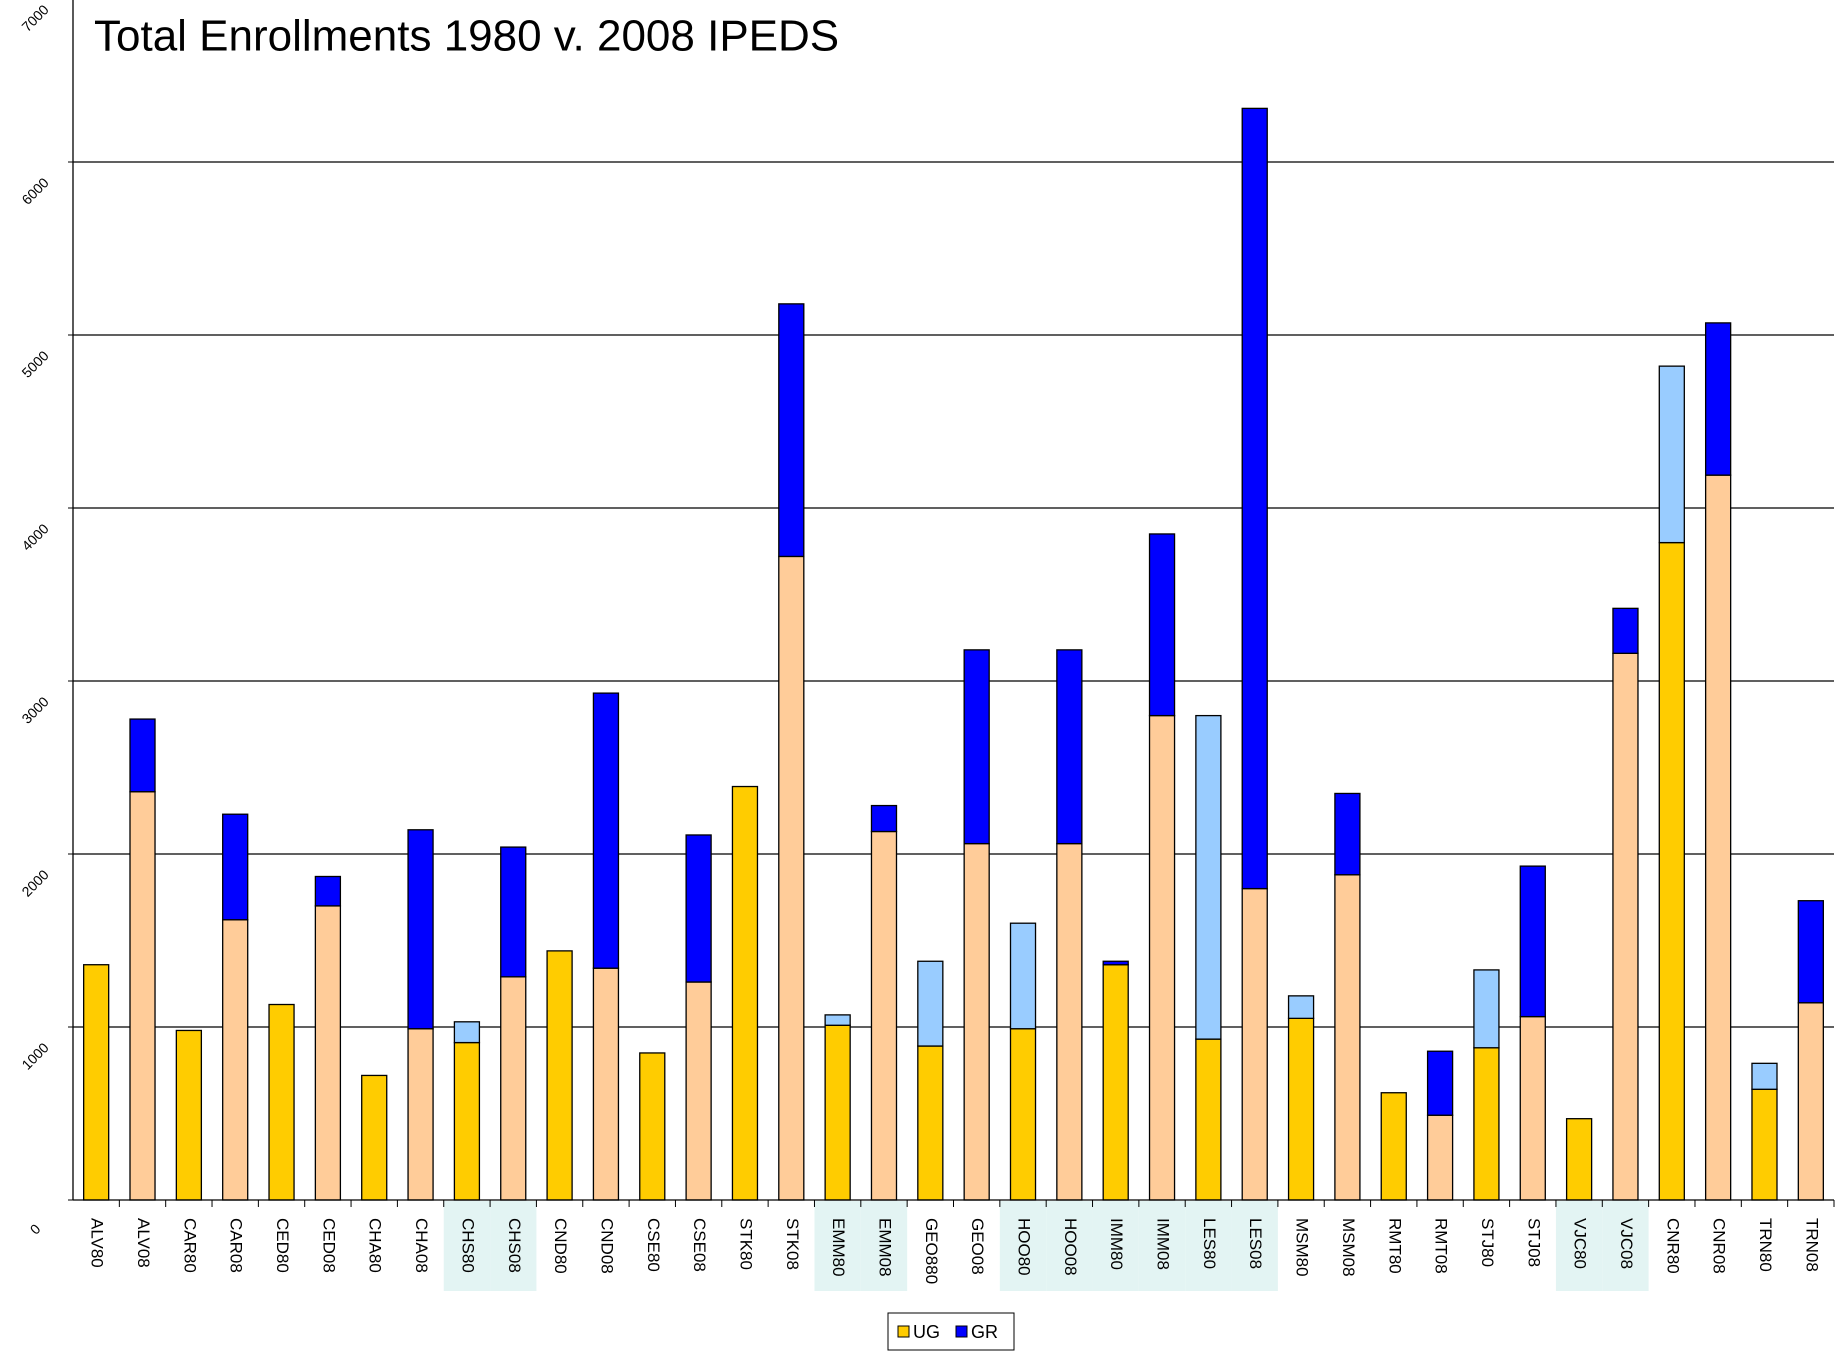 This screenshot has height=1356, width=1839. Describe the element at coordinates (1719, 1246) in the screenshot. I see `x-tick-label: CNR08` at that location.